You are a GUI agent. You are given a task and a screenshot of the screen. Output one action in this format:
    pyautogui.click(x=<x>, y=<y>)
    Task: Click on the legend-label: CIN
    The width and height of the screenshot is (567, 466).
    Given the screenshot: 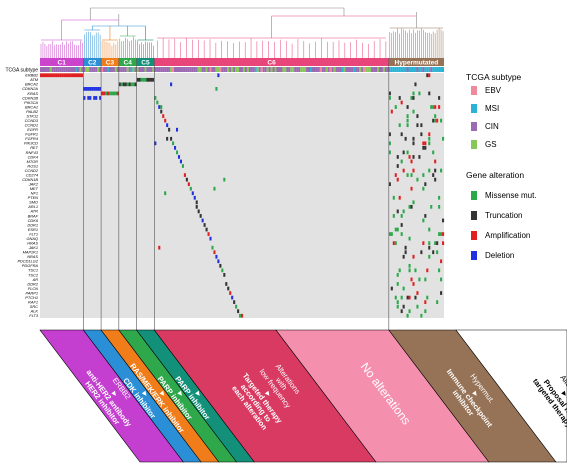 What is the action you would take?
    pyautogui.click(x=492, y=126)
    